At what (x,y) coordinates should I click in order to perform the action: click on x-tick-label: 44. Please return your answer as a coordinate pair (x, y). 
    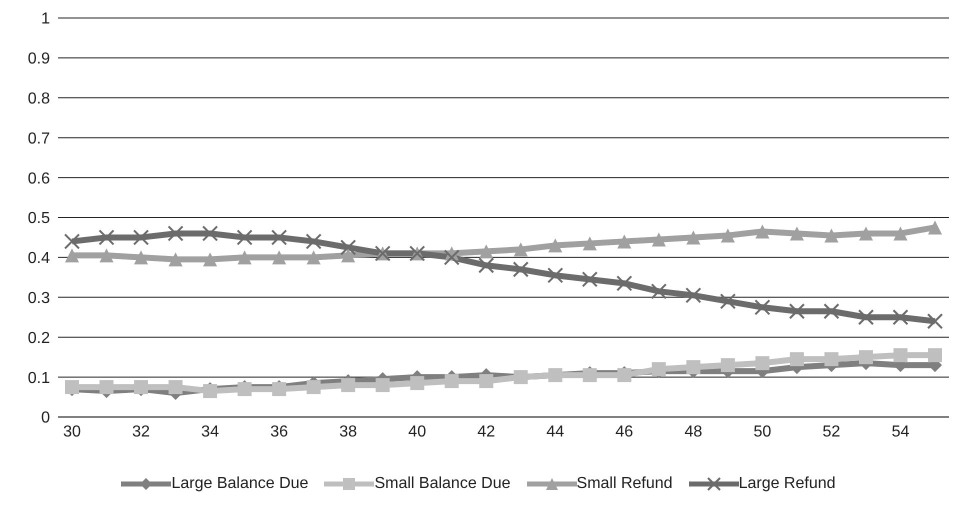
    Looking at the image, I should click on (555, 431).